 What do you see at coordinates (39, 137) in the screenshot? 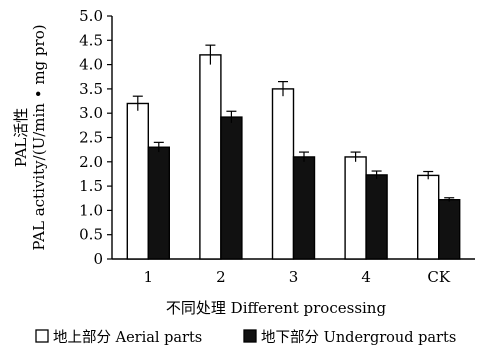
I see `y-axis-label-line: PAL activity/(U/min • mg pro)` at bounding box center [39, 137].